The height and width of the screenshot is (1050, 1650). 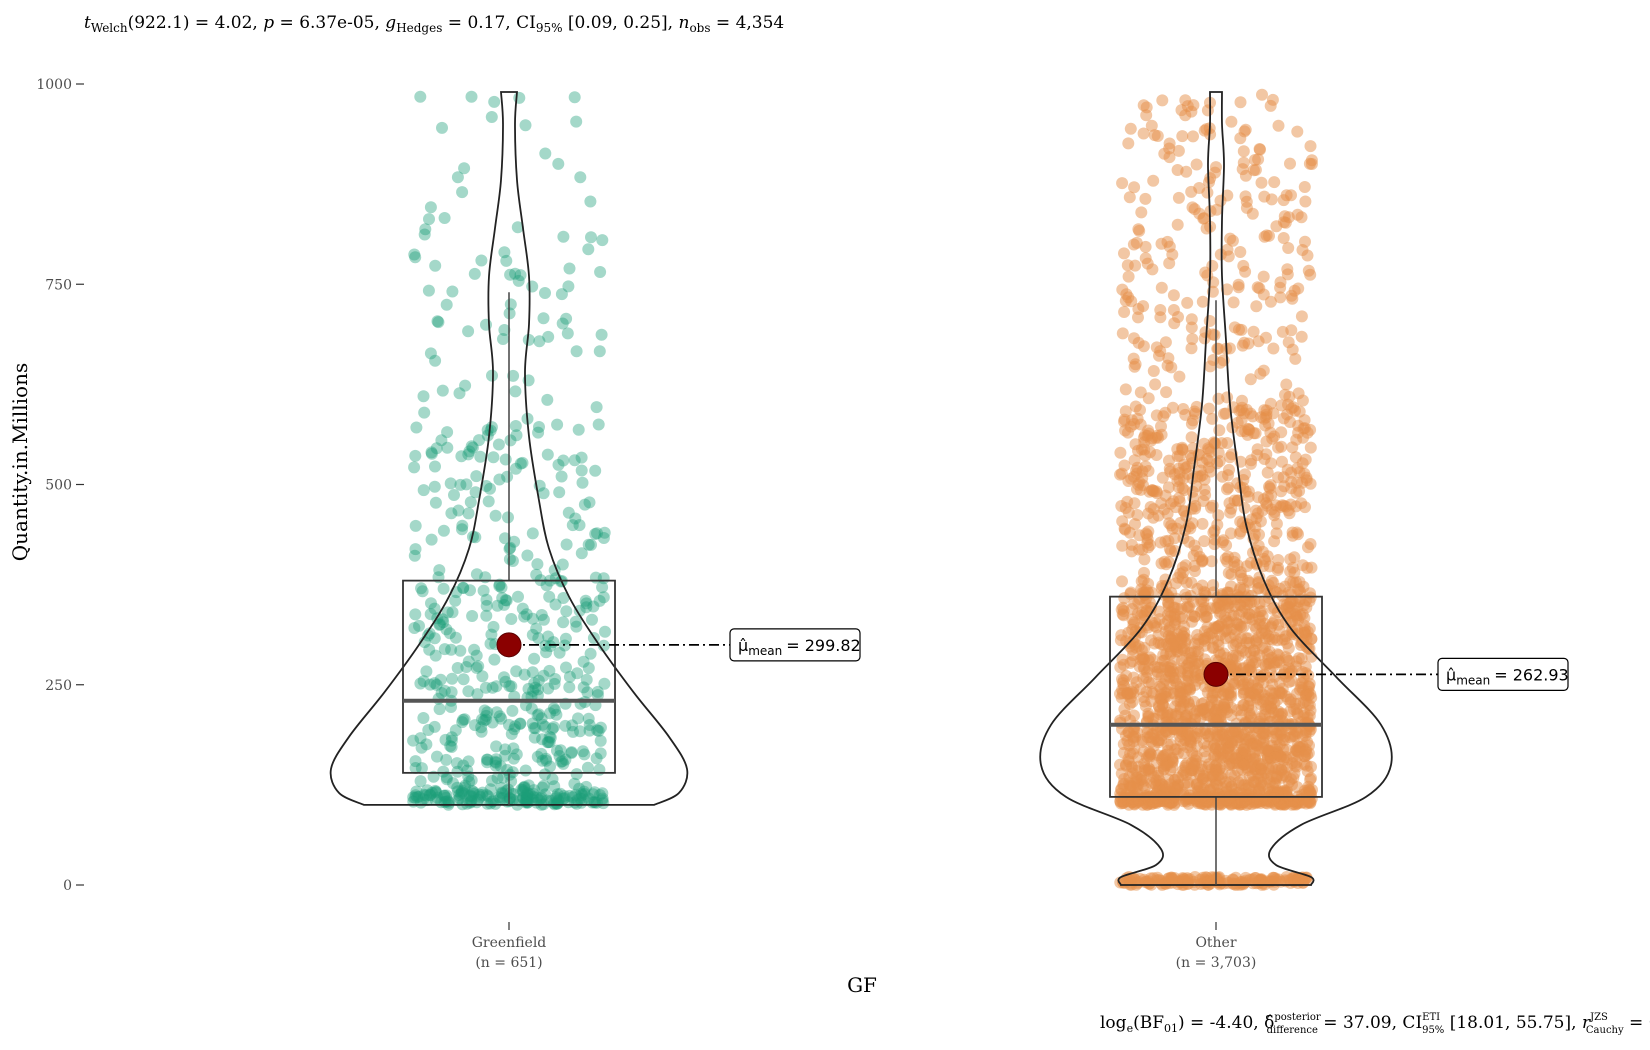 I want to click on mean-group-greenfield: μ̂mean = 299.82, so click(x=678, y=645).